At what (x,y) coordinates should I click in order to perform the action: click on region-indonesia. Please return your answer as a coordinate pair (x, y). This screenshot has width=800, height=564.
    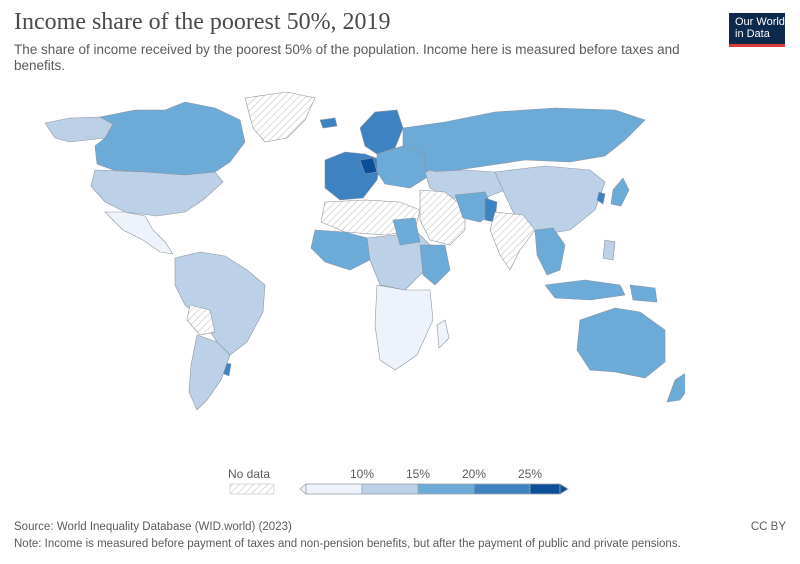
    Looking at the image, I should click on (585, 290).